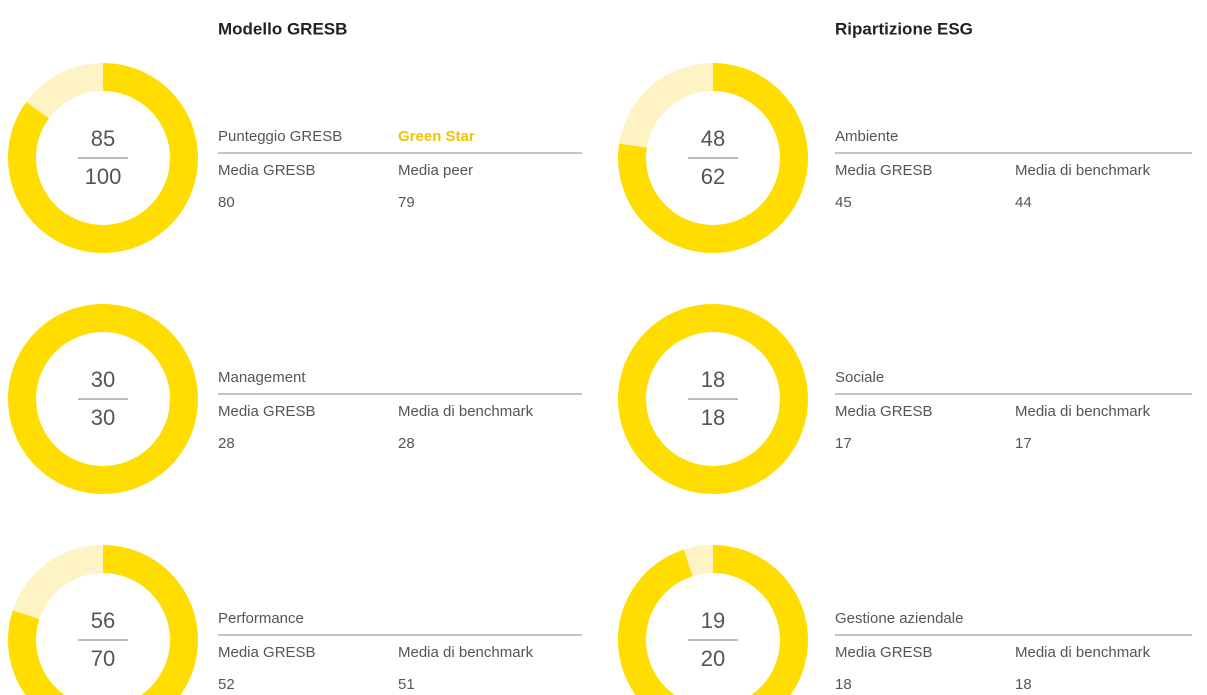  What do you see at coordinates (282, 28) in the screenshot?
I see `panel-title: Modello GRESB` at bounding box center [282, 28].